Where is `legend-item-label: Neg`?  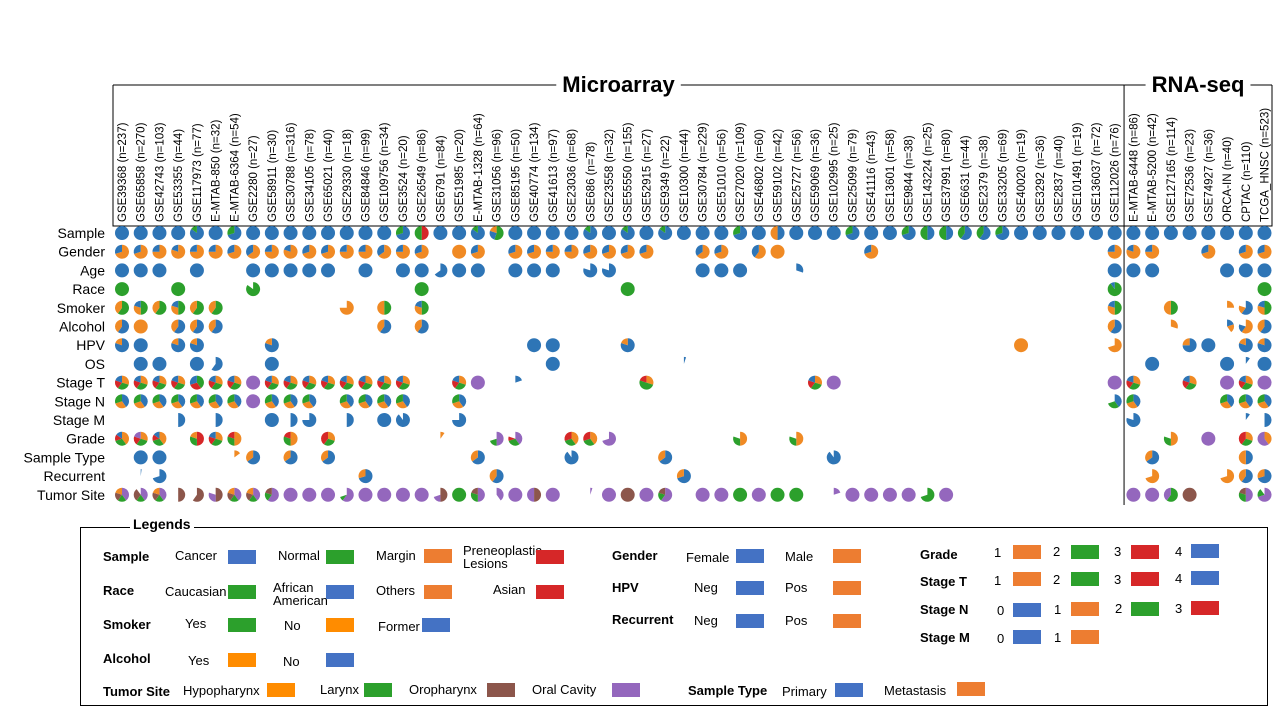 legend-item-label: Neg is located at coordinates (706, 620).